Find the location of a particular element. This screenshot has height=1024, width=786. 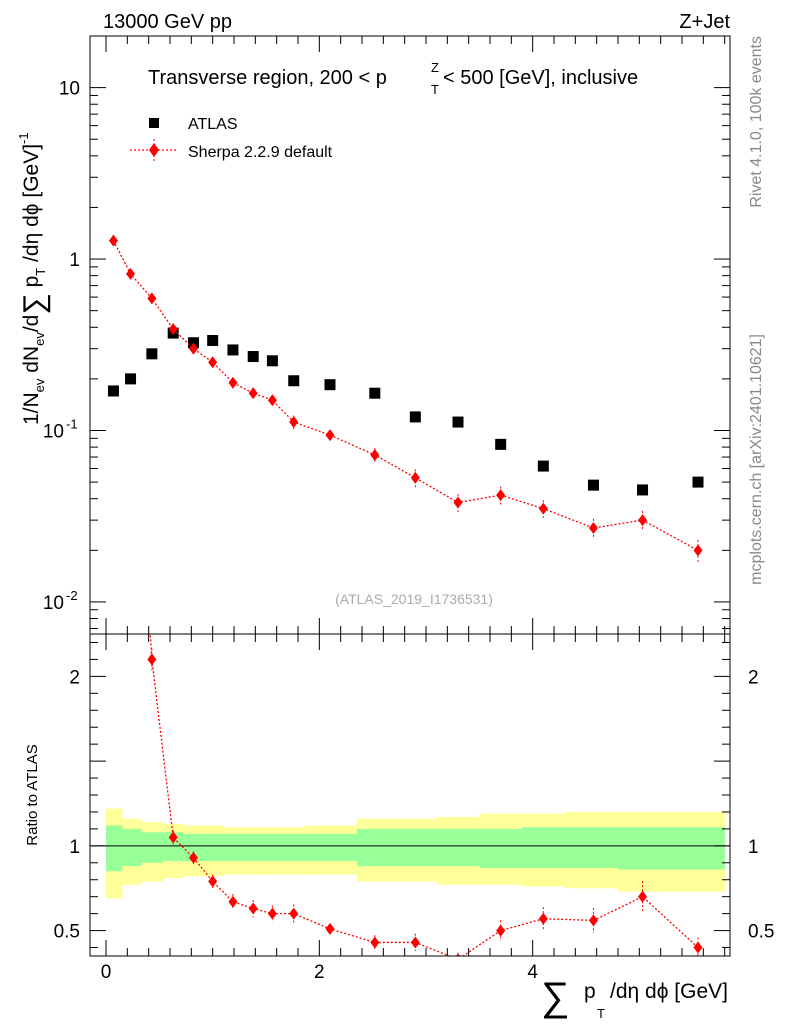

legend-sherpa-label: Sherpa 2.2.9 default is located at coordinates (260, 152).